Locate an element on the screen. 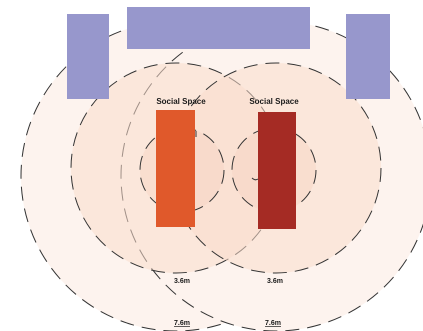  inner-distance-right: 3.6m is located at coordinates (275, 281).